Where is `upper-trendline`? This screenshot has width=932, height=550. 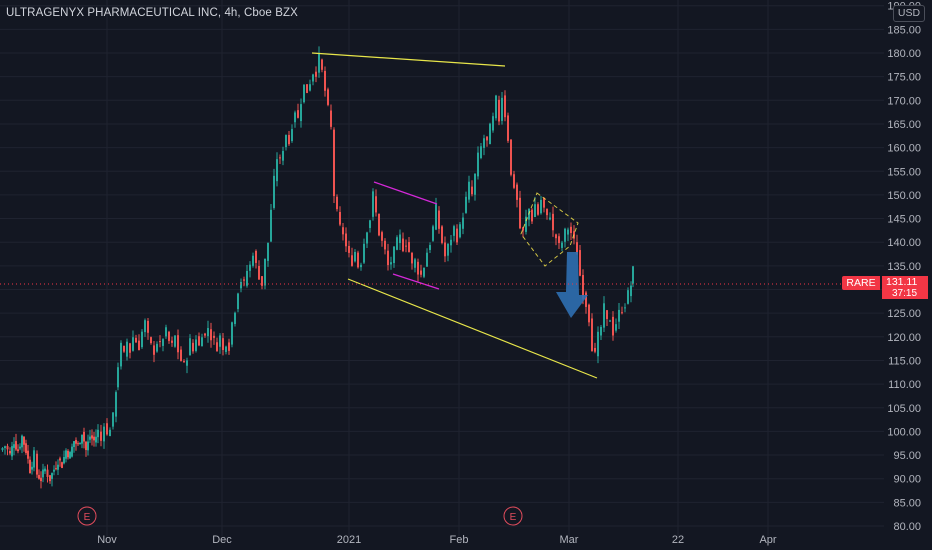
upper-trendline is located at coordinates (408, 59).